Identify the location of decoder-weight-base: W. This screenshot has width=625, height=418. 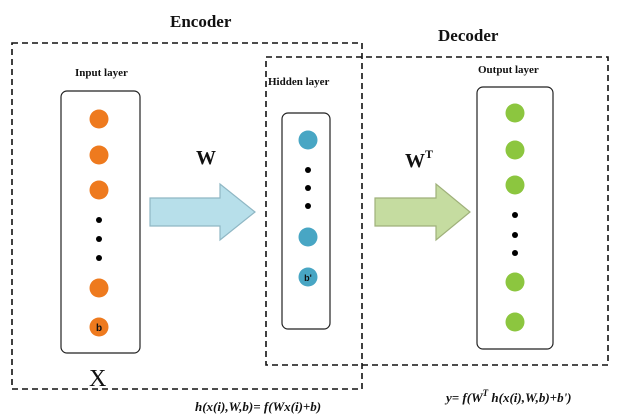
(415, 161).